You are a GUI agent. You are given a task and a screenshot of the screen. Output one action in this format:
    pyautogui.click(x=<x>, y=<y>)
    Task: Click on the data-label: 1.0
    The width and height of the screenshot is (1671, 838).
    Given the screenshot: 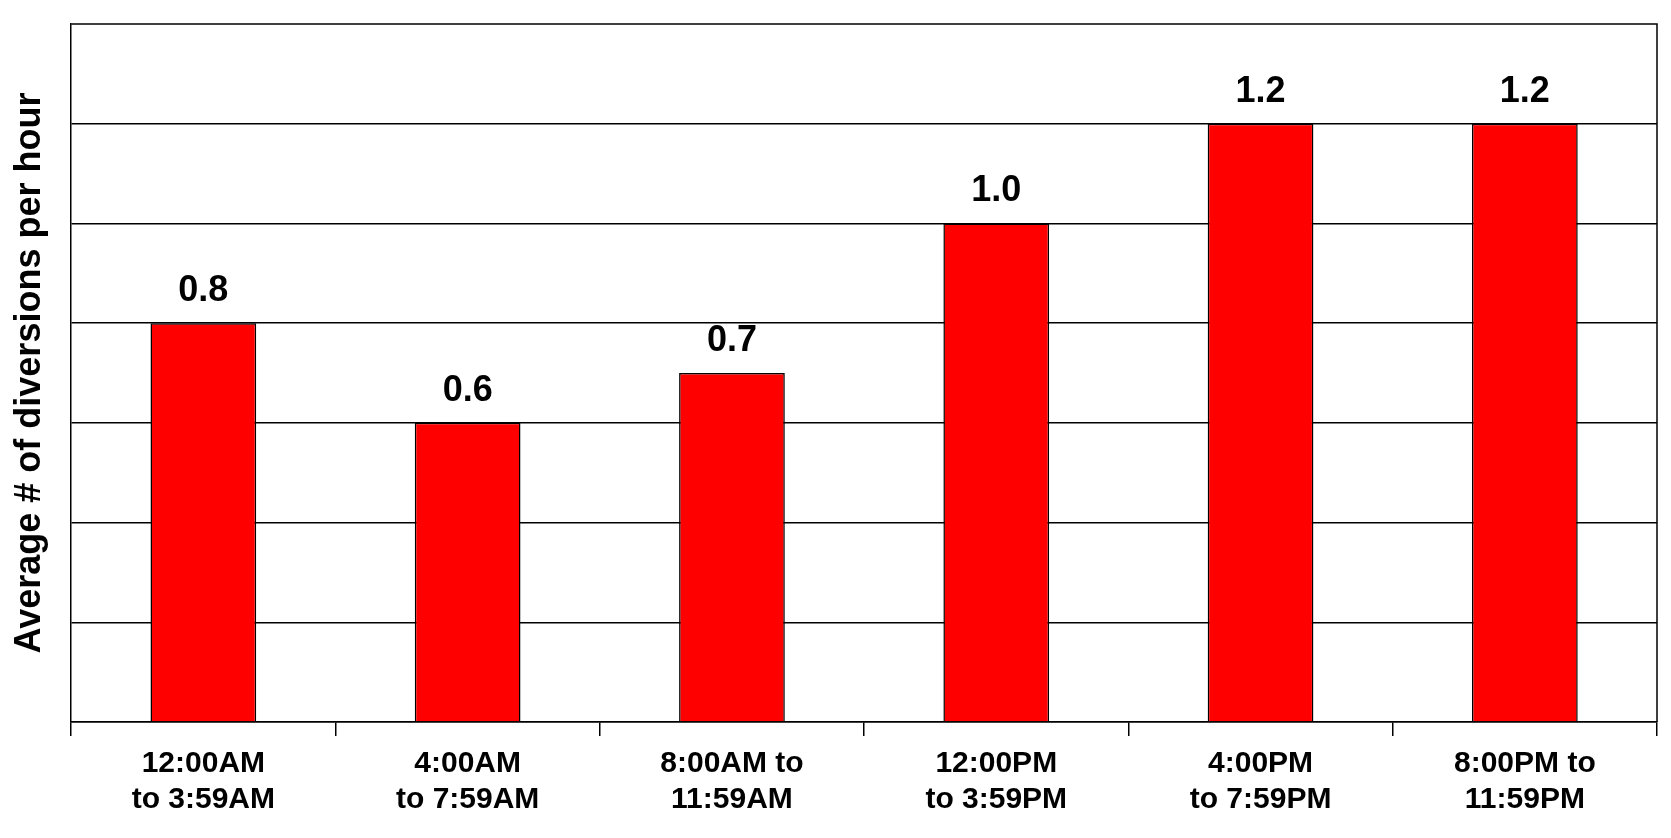 What is the action you would take?
    pyautogui.click(x=996, y=189)
    